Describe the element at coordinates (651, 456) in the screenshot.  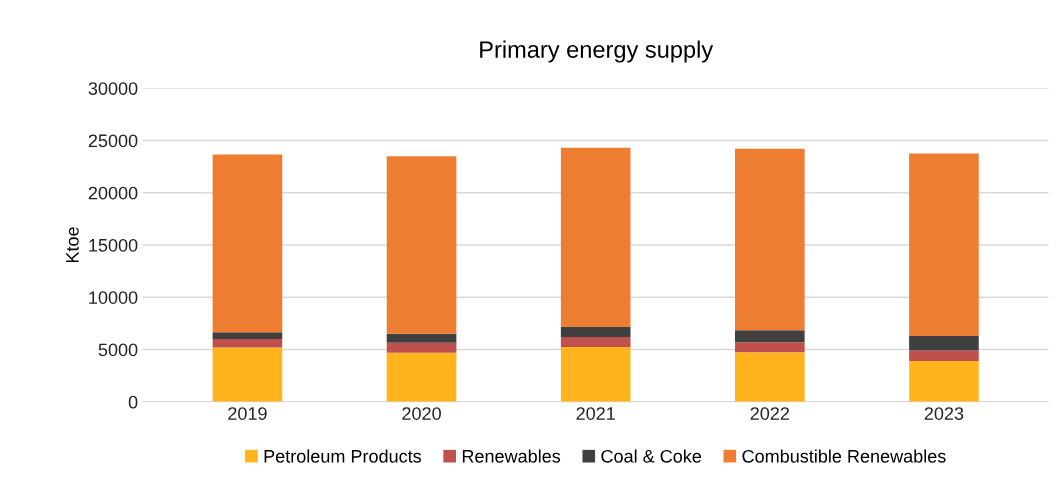
I see `legend-label: Coal & Coke` at that location.